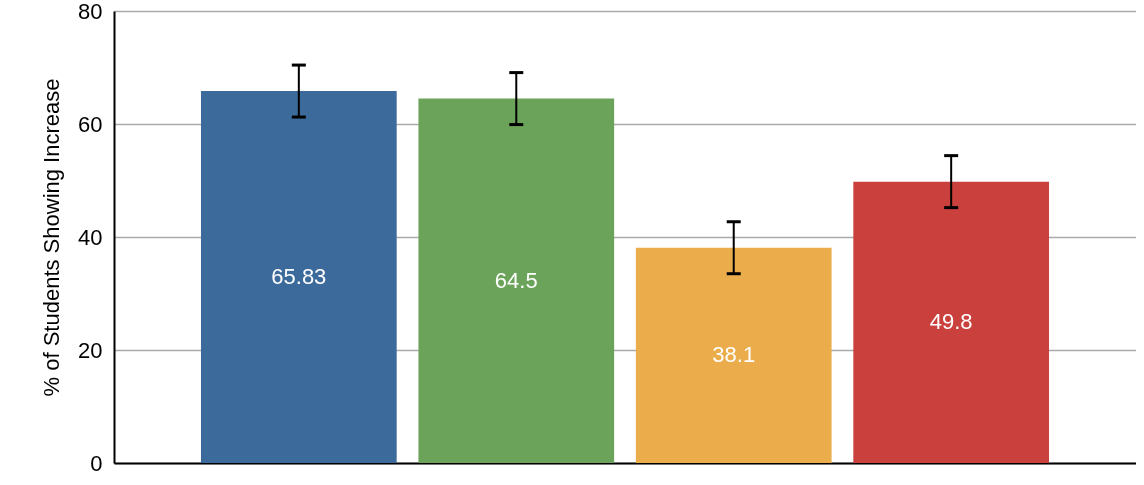 Image resolution: width=1144 pixels, height=485 pixels. What do you see at coordinates (90, 124) in the screenshot?
I see `y-tick-label: 60` at bounding box center [90, 124].